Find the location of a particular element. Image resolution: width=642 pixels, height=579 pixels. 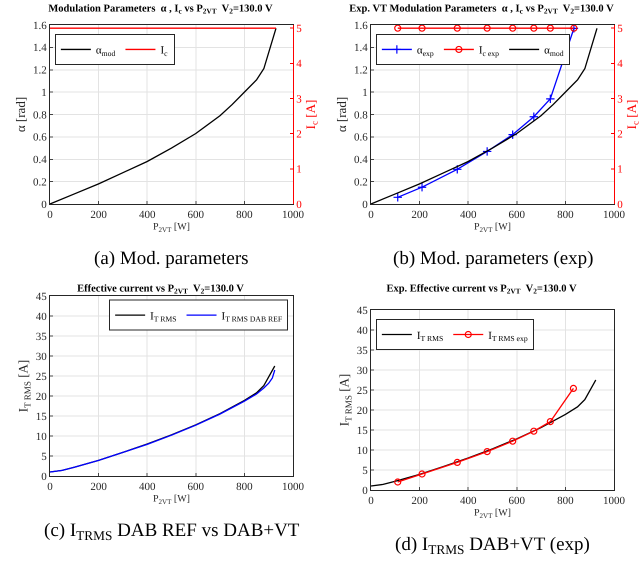

text: (b) Mod. parameters (exp) is located at coordinates (493, 258).